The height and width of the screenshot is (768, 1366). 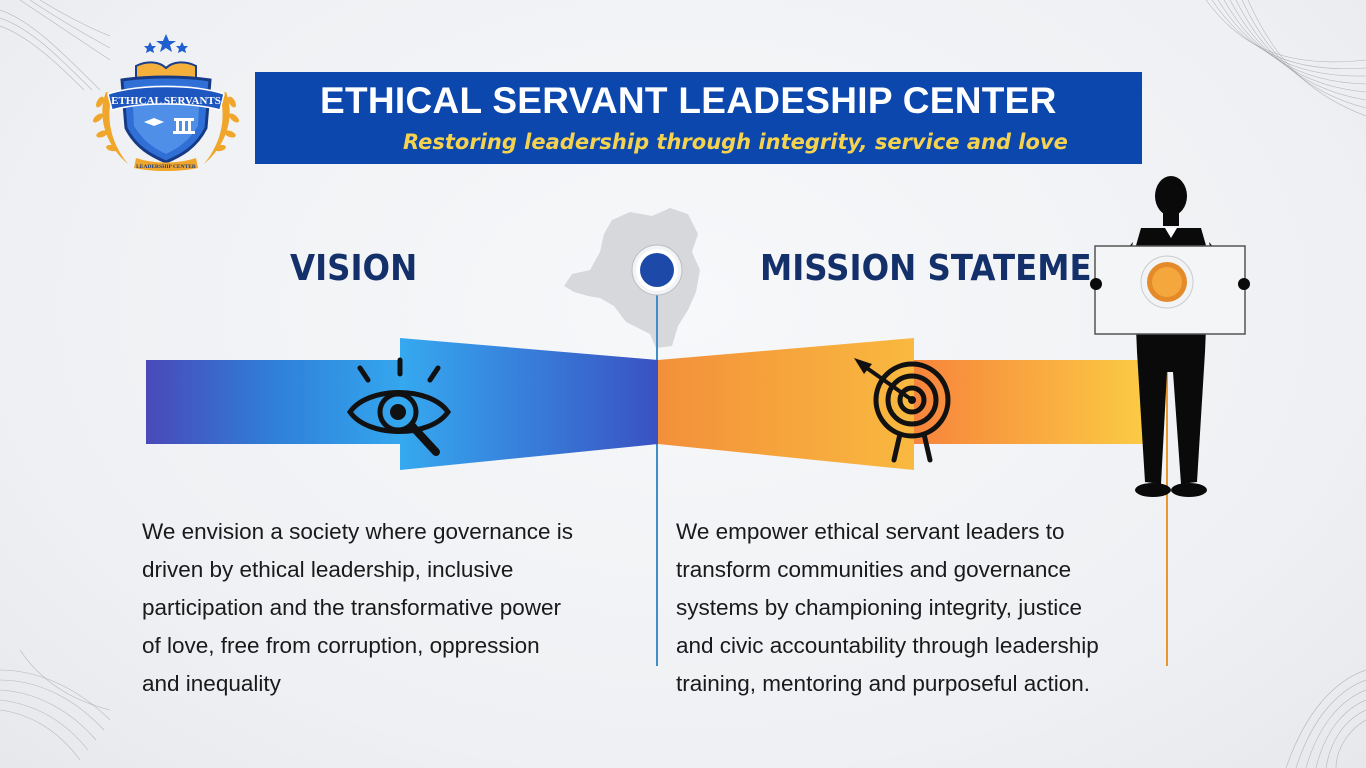 What do you see at coordinates (688, 100) in the screenshot?
I see `page-title: ETHICAL SERVANT LEADESHIP CENTER` at bounding box center [688, 100].